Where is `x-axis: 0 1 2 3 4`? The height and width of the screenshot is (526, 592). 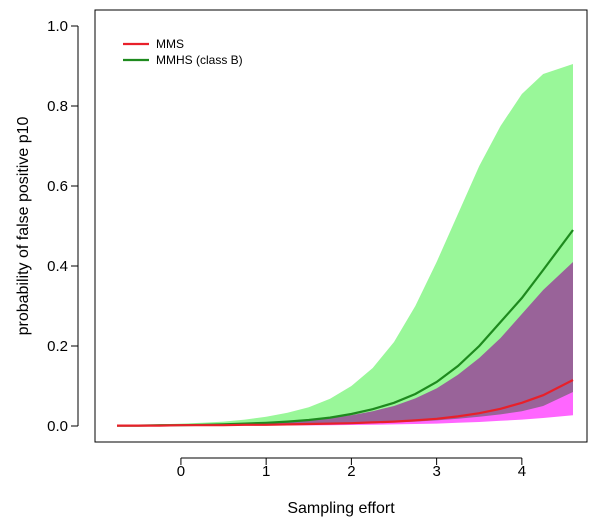
x-axis: 0 1 2 3 4 is located at coordinates (351, 468).